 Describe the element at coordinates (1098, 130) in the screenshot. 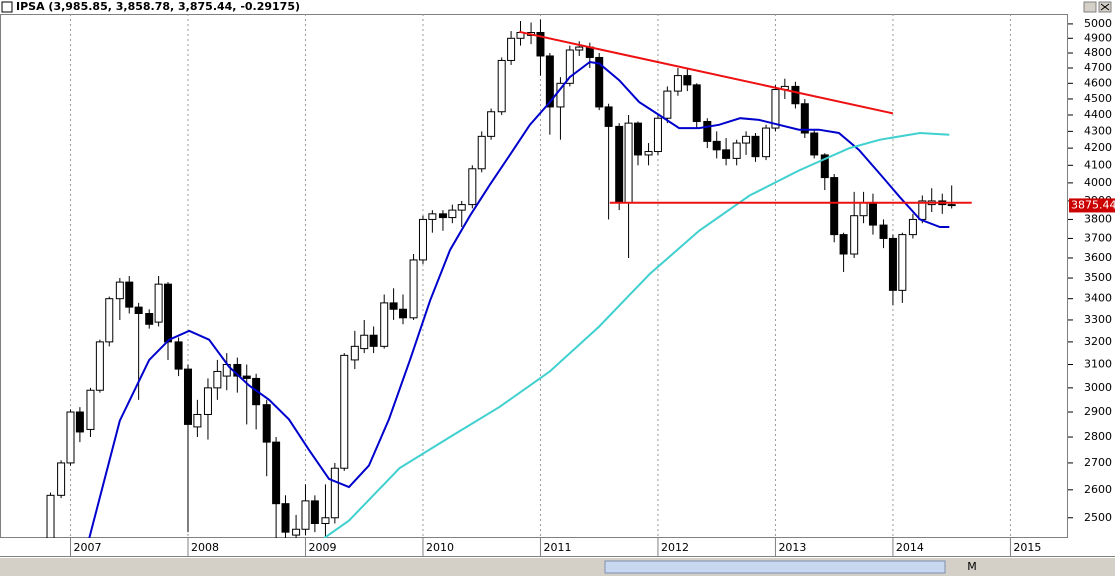

I see `y-tick-label: 4300` at that location.